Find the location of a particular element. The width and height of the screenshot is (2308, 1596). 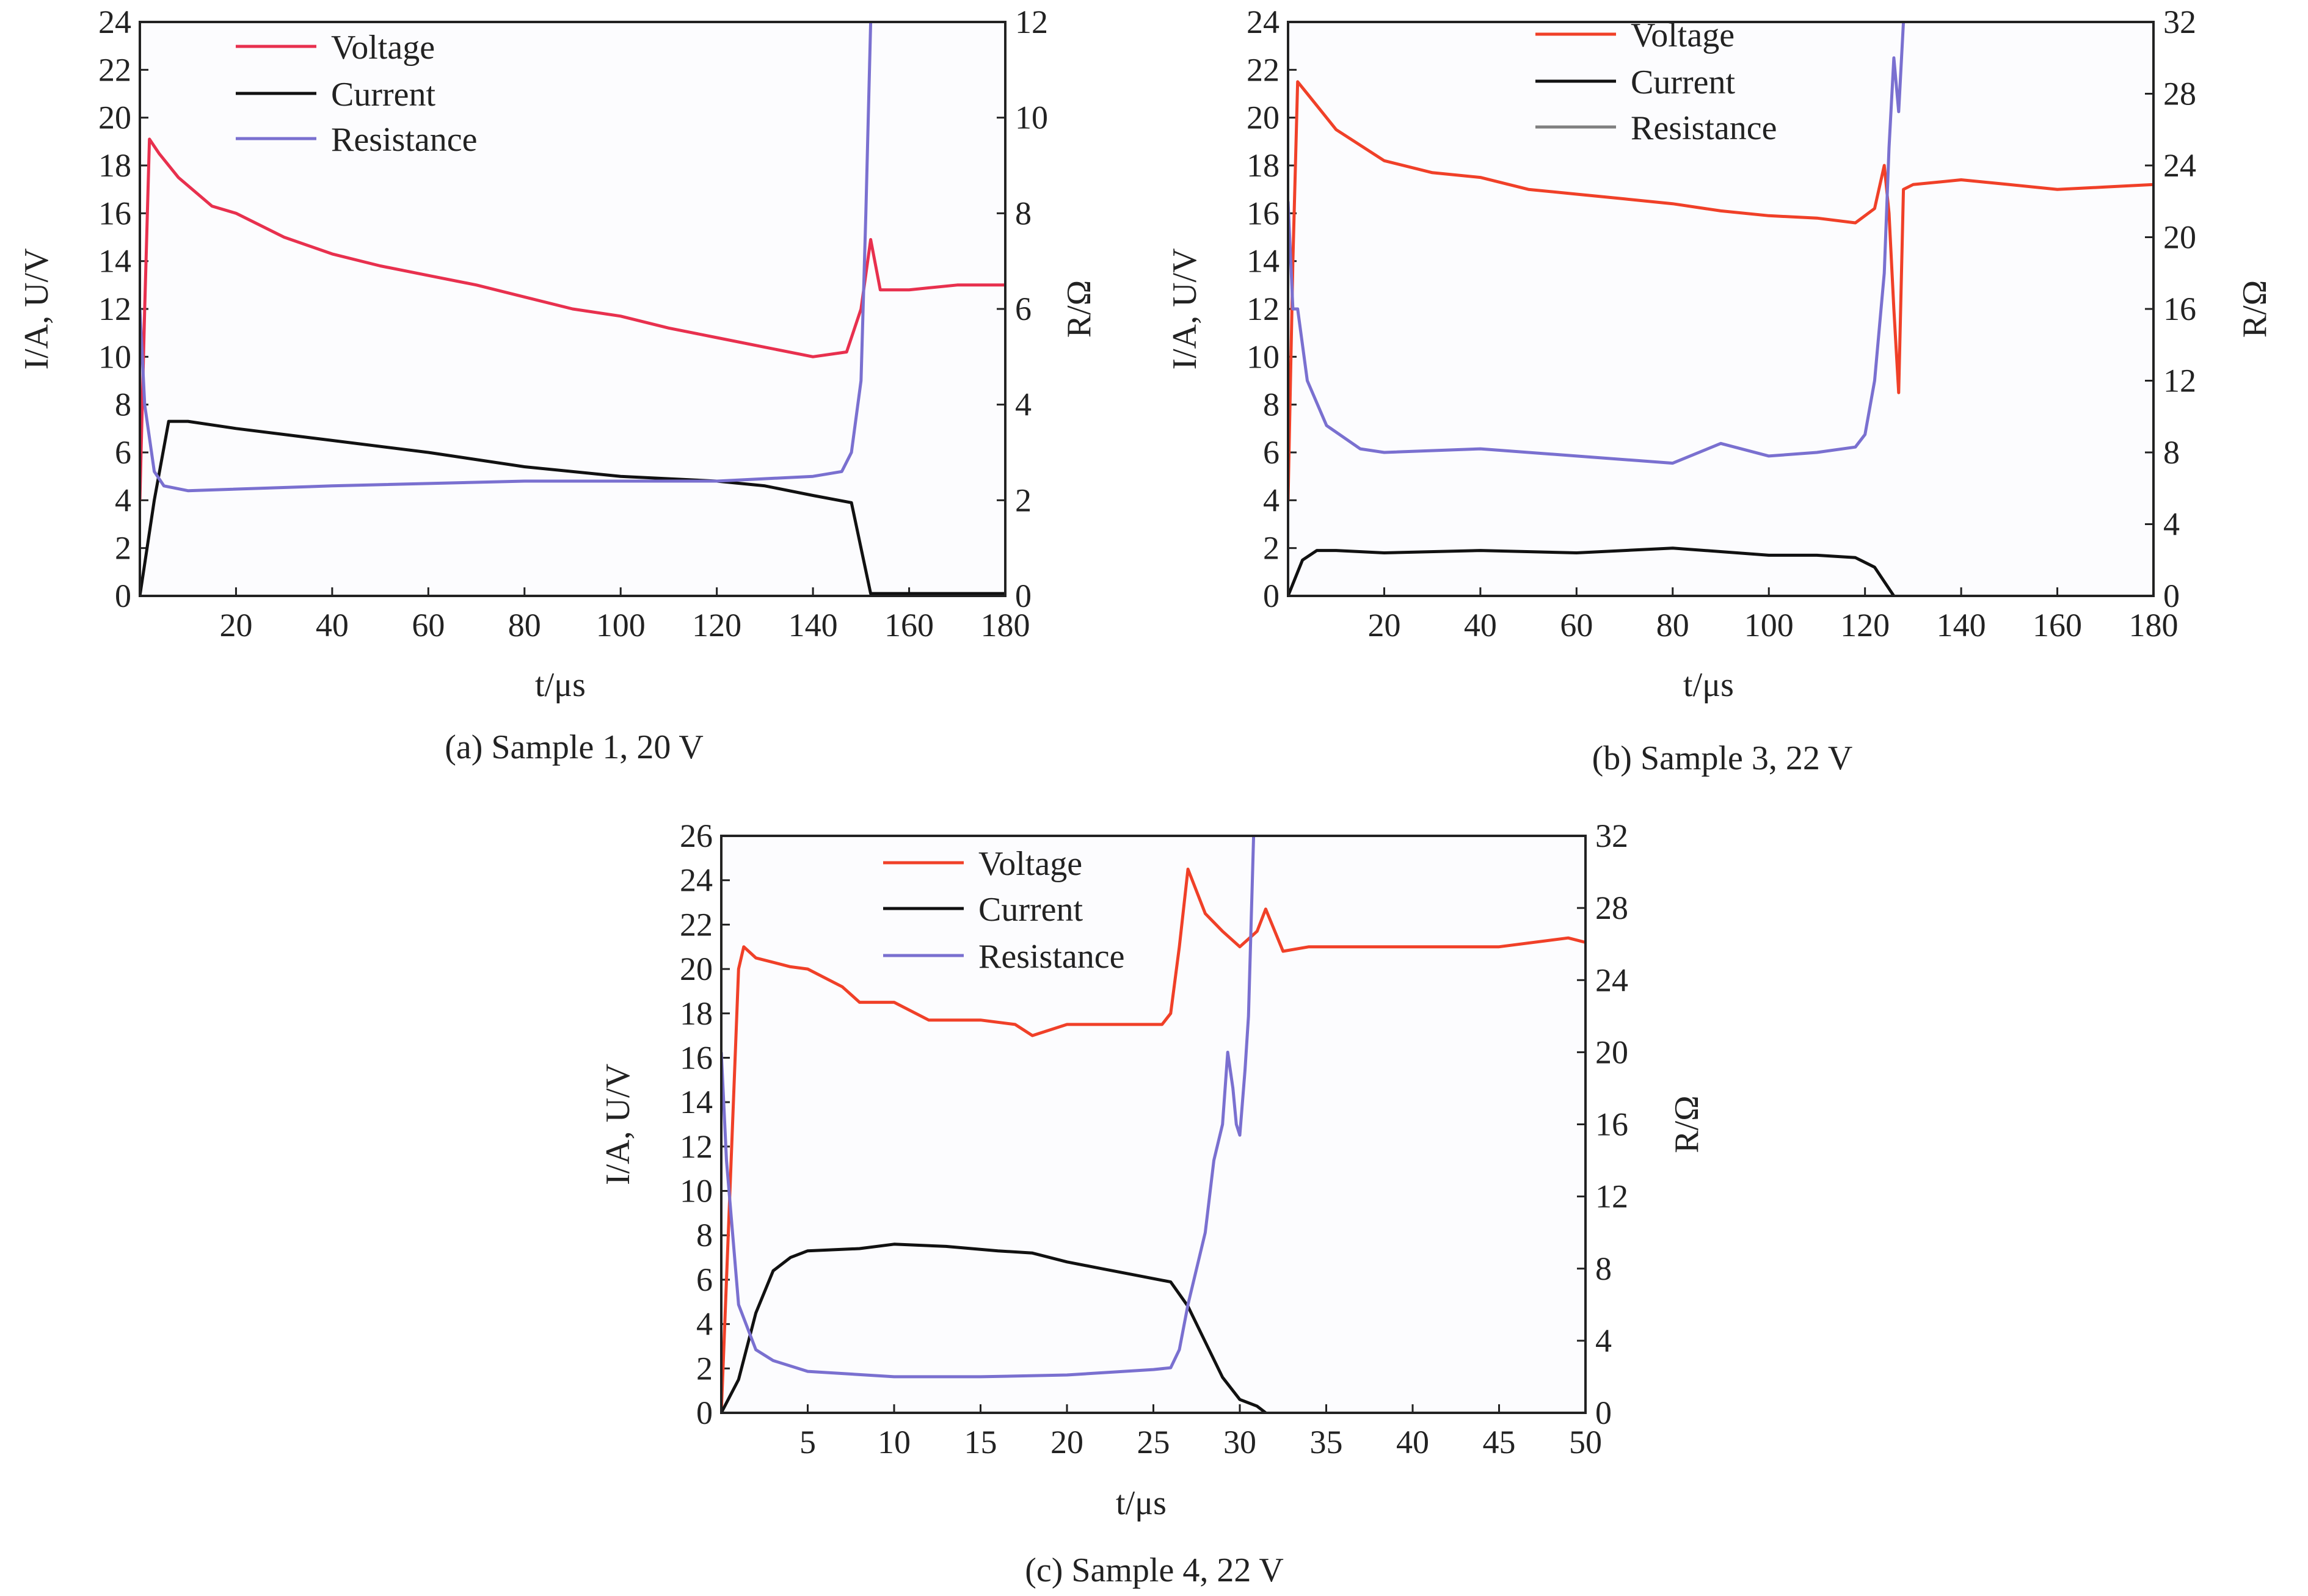

x-tick-label: 25 is located at coordinates (1154, 1442).